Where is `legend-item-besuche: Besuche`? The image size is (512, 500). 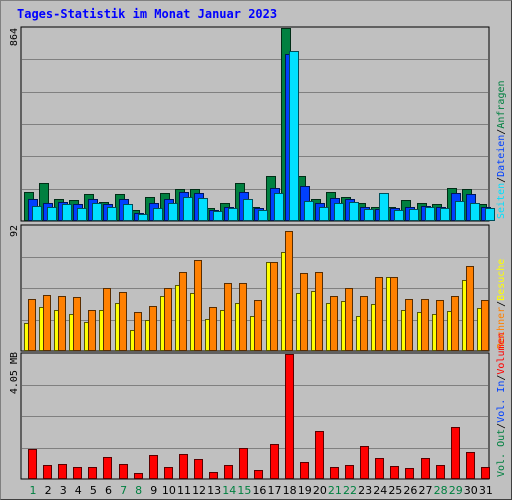
legend-item-besuche: Besuche is located at coordinates (501, 280).